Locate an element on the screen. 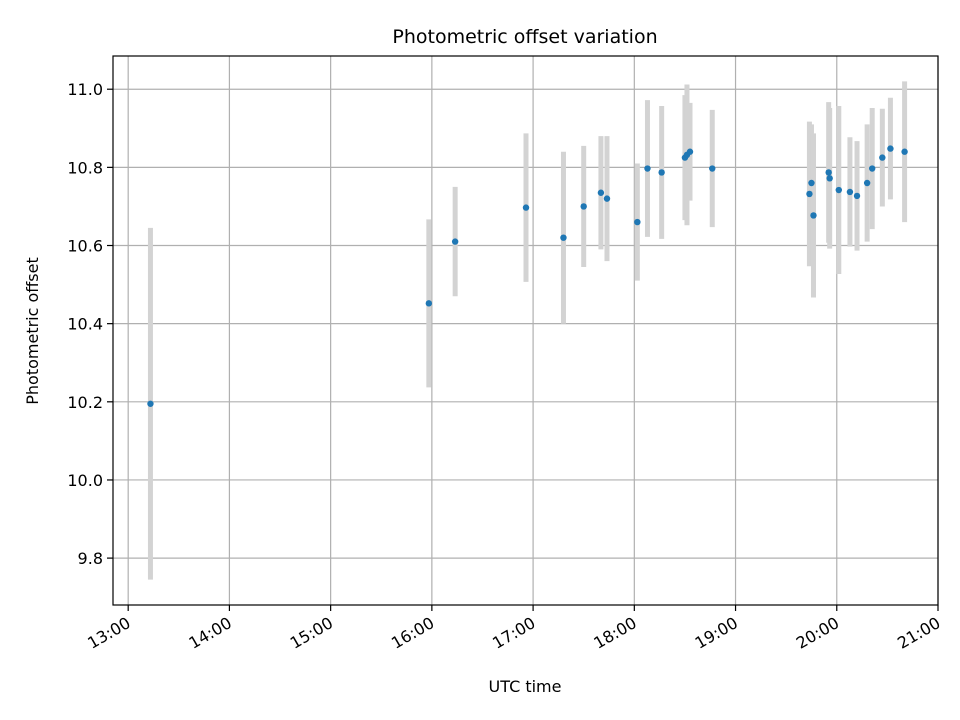 The image size is (960, 720). y-tick-label: 10.0 is located at coordinates (85, 480).